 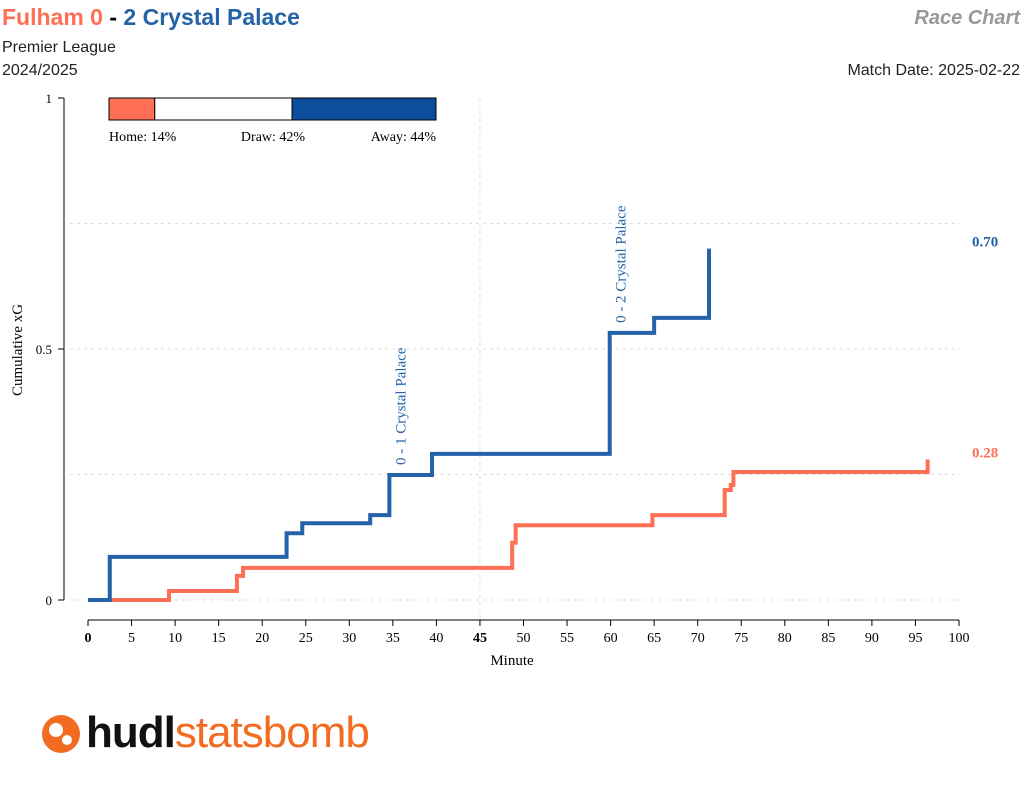 I want to click on win-prob-draw-bar, so click(x=223, y=109).